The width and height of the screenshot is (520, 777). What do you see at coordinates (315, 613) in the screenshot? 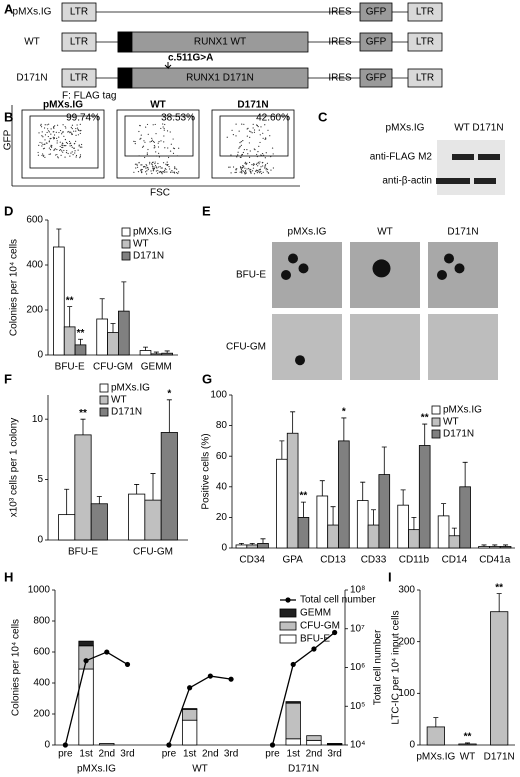
I see `legend-label: GEMM` at bounding box center [315, 613].